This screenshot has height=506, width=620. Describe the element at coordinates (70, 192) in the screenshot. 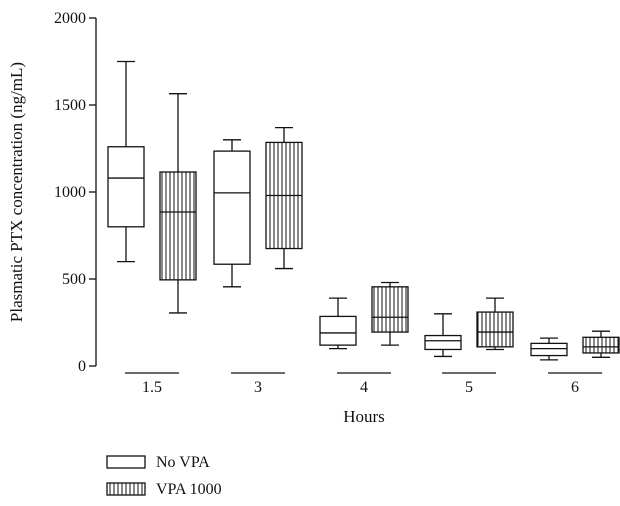

I see `y-tick-label: 1000` at that location.